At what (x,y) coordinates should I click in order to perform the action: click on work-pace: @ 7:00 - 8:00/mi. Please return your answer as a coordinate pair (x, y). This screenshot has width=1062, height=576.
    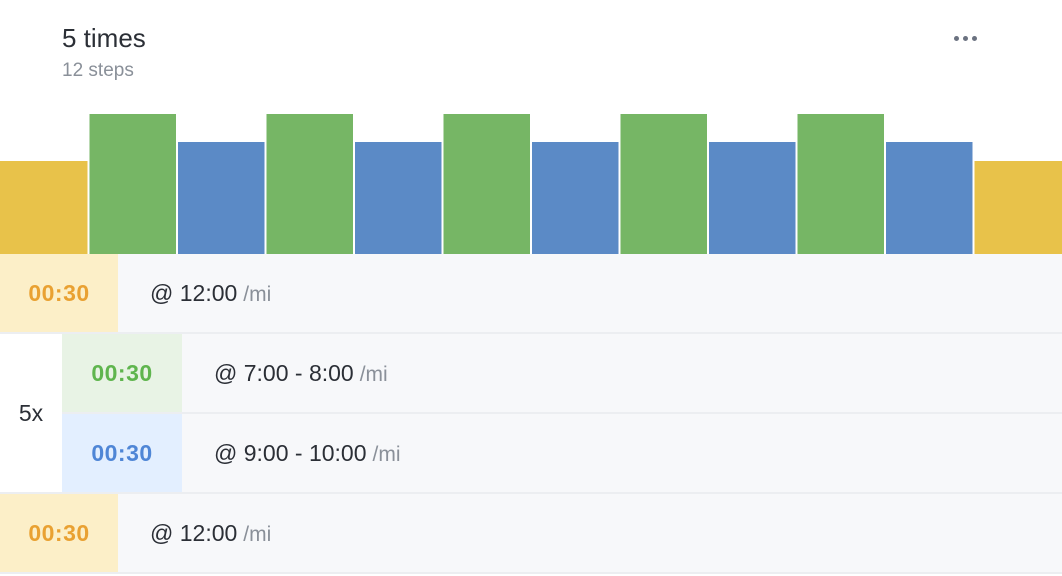
    Looking at the image, I should click on (301, 373).